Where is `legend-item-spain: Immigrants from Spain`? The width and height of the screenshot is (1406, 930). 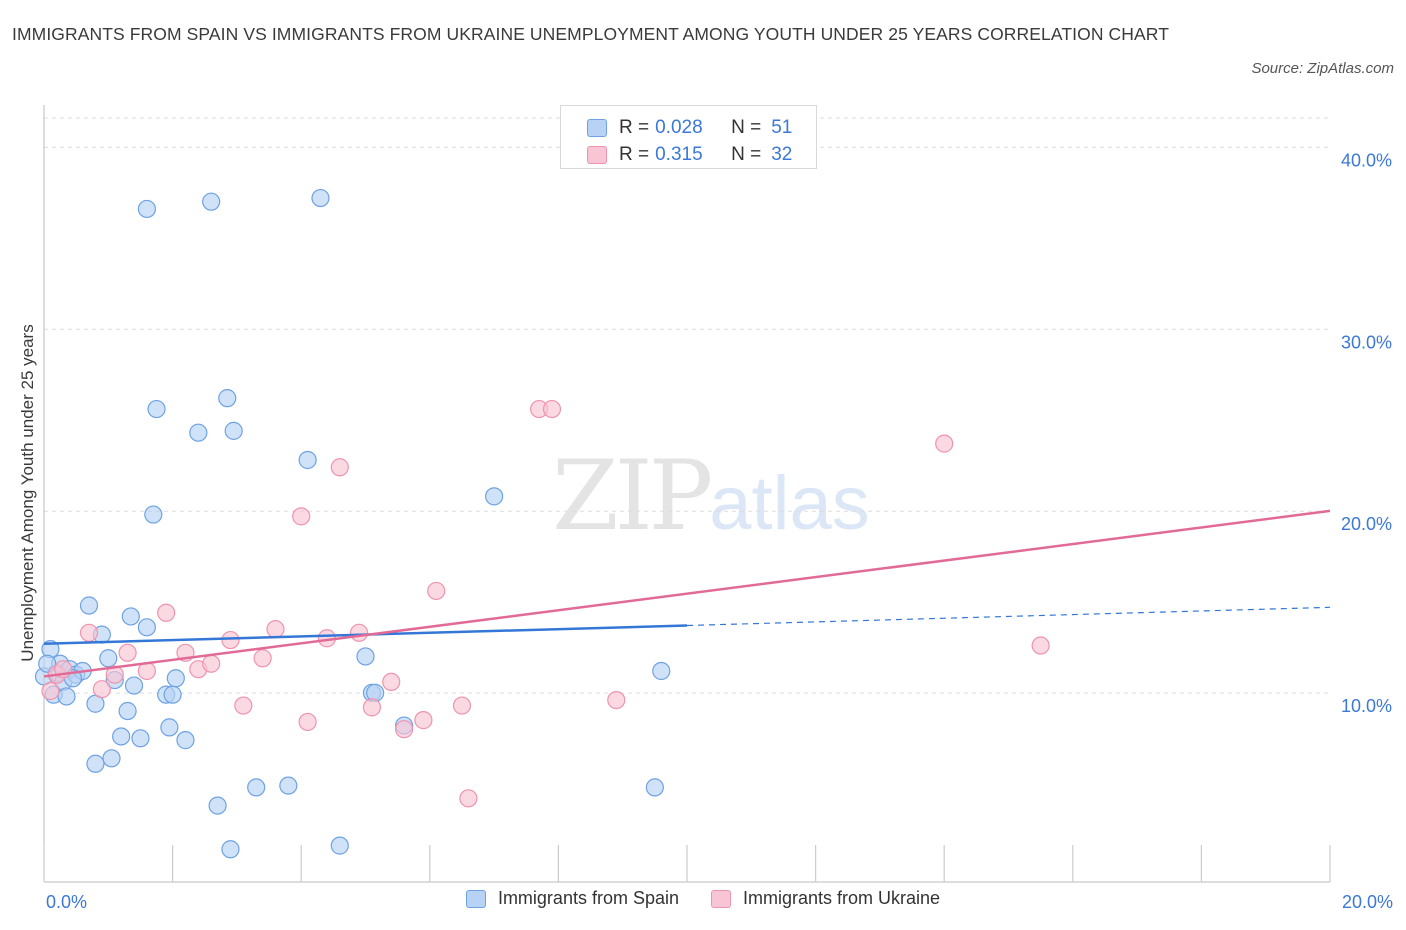
legend-item-spain: Immigrants from Spain is located at coordinates (572, 898).